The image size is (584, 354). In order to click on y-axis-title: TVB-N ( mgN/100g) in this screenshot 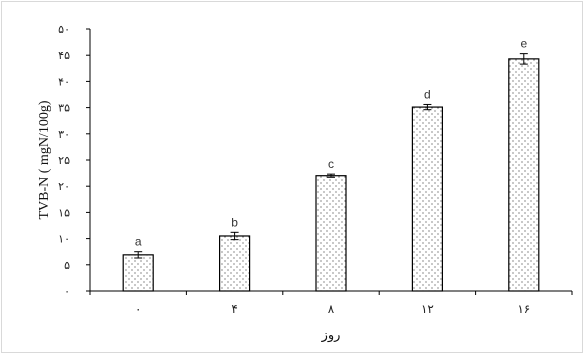, I will do `click(44, 159)`.